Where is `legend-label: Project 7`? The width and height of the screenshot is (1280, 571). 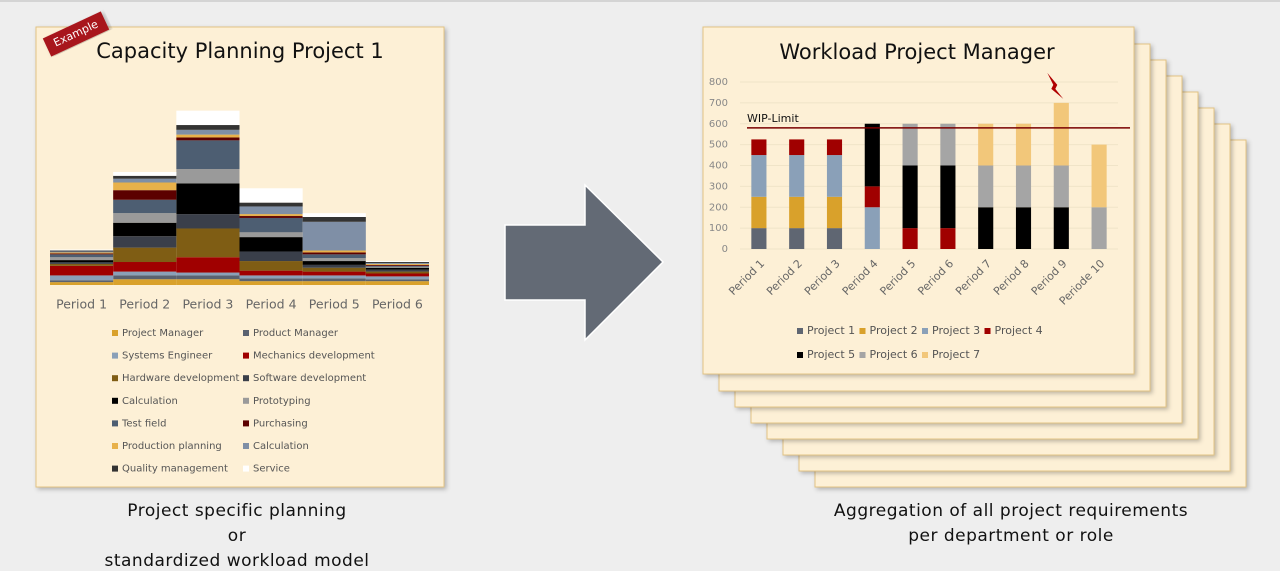 legend-label: Project 7 is located at coordinates (956, 354).